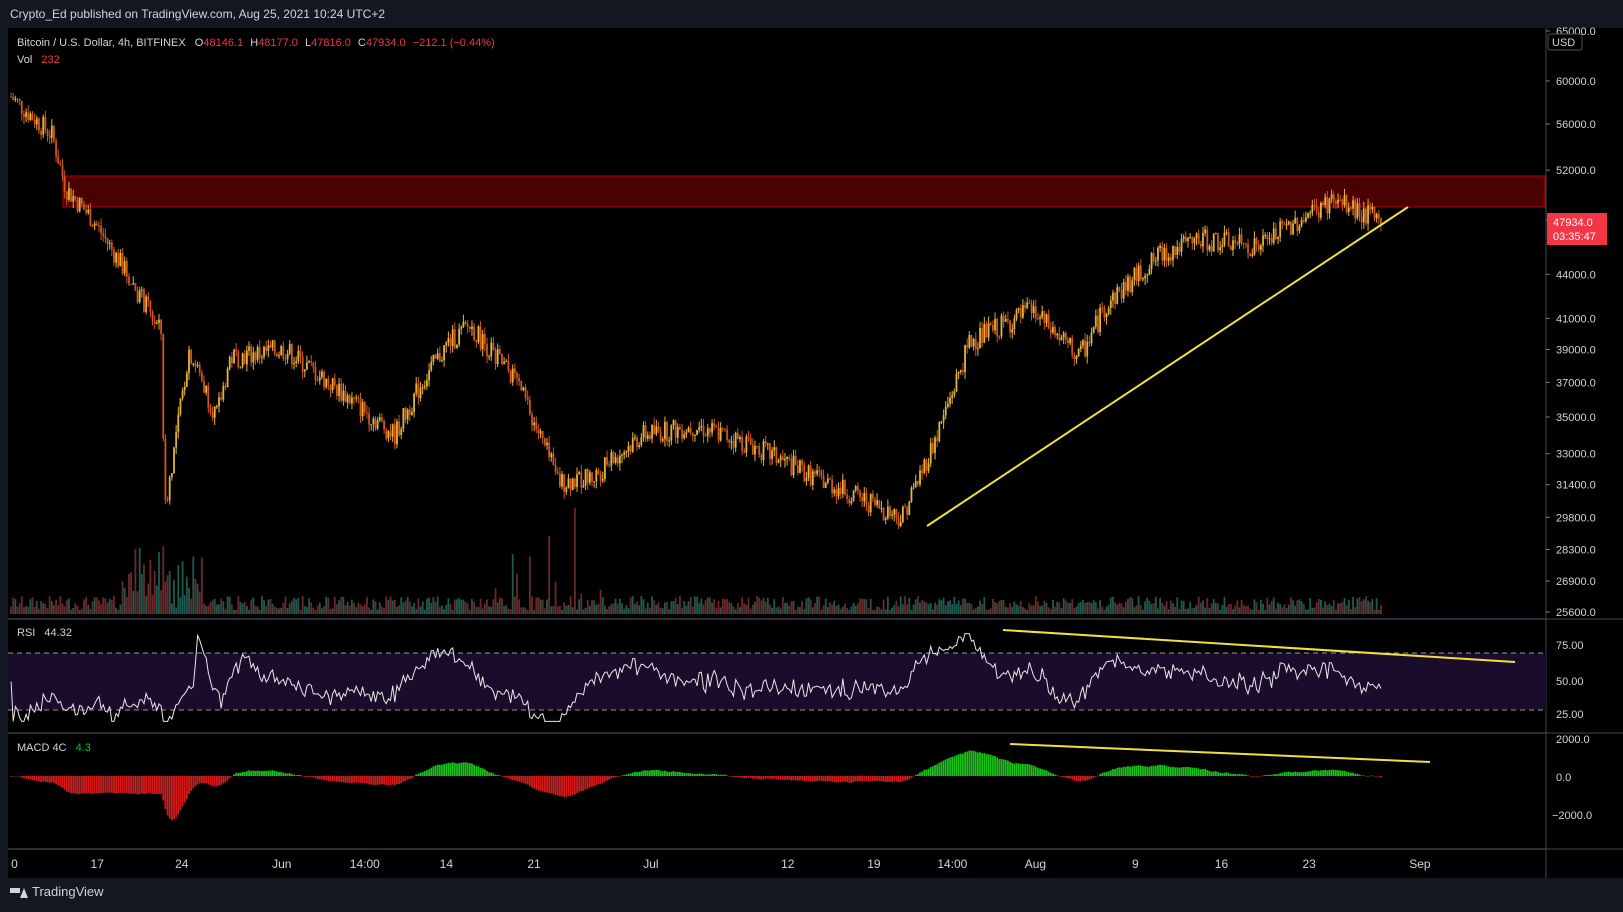  What do you see at coordinates (1167, 366) in the screenshot?
I see `support-trendline` at bounding box center [1167, 366].